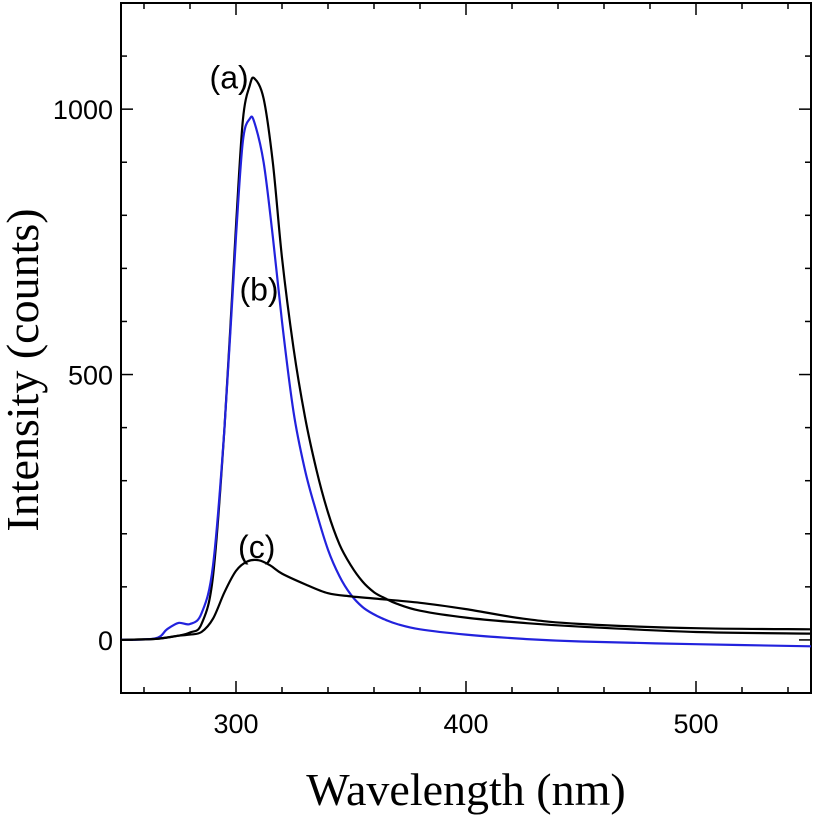  I want to click on y-tick-label: 500, so click(90, 376).